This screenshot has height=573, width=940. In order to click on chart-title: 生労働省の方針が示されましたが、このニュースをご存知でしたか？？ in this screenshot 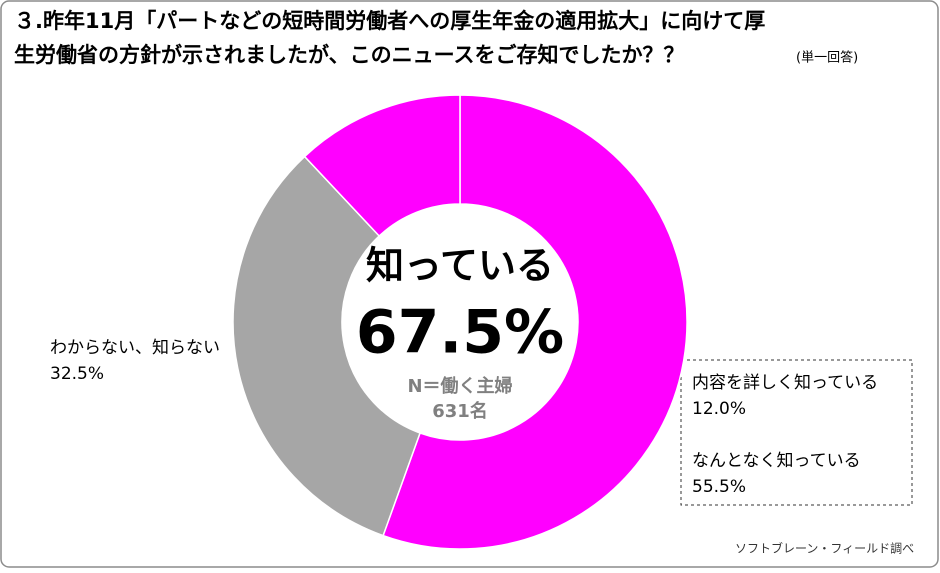, I will do `click(349, 55)`.